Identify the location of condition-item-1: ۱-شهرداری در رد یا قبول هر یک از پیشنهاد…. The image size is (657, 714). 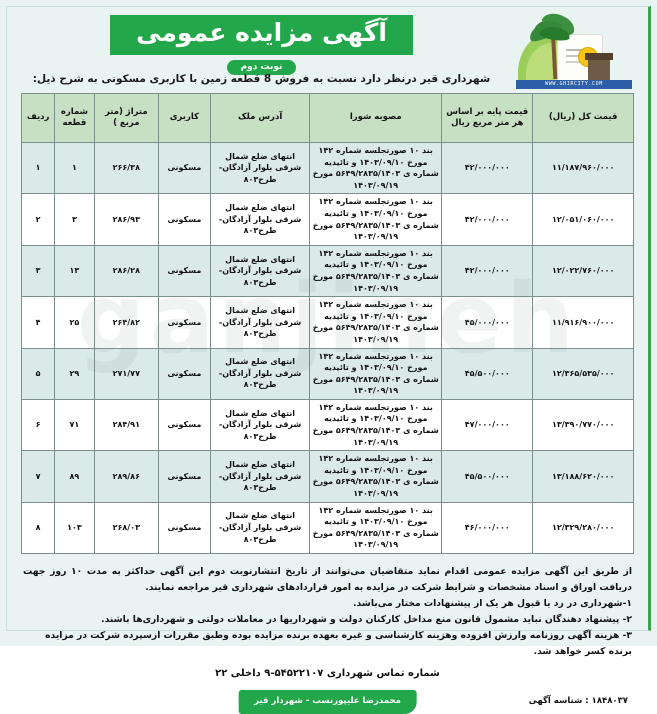
(492, 604).